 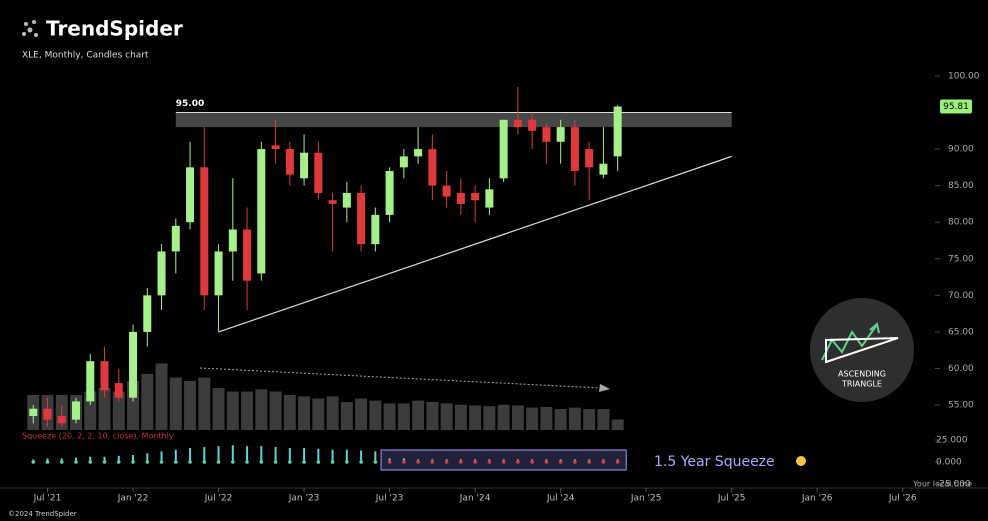 What do you see at coordinates (964, 76) in the screenshot?
I see `y-tick-label: 100.00` at bounding box center [964, 76].